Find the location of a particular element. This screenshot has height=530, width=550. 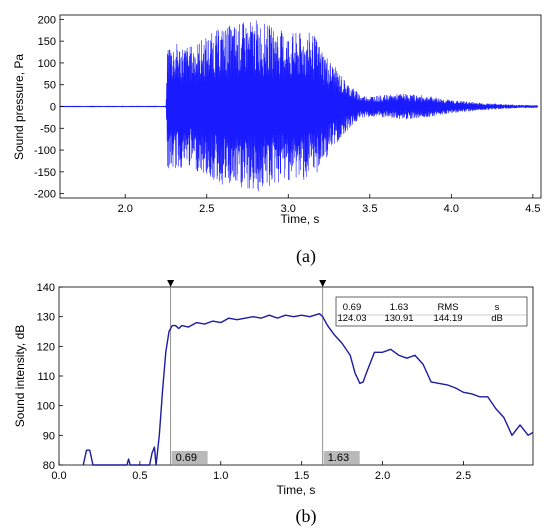

plot-b-x-tick-label: 0.0 is located at coordinates (58, 476).